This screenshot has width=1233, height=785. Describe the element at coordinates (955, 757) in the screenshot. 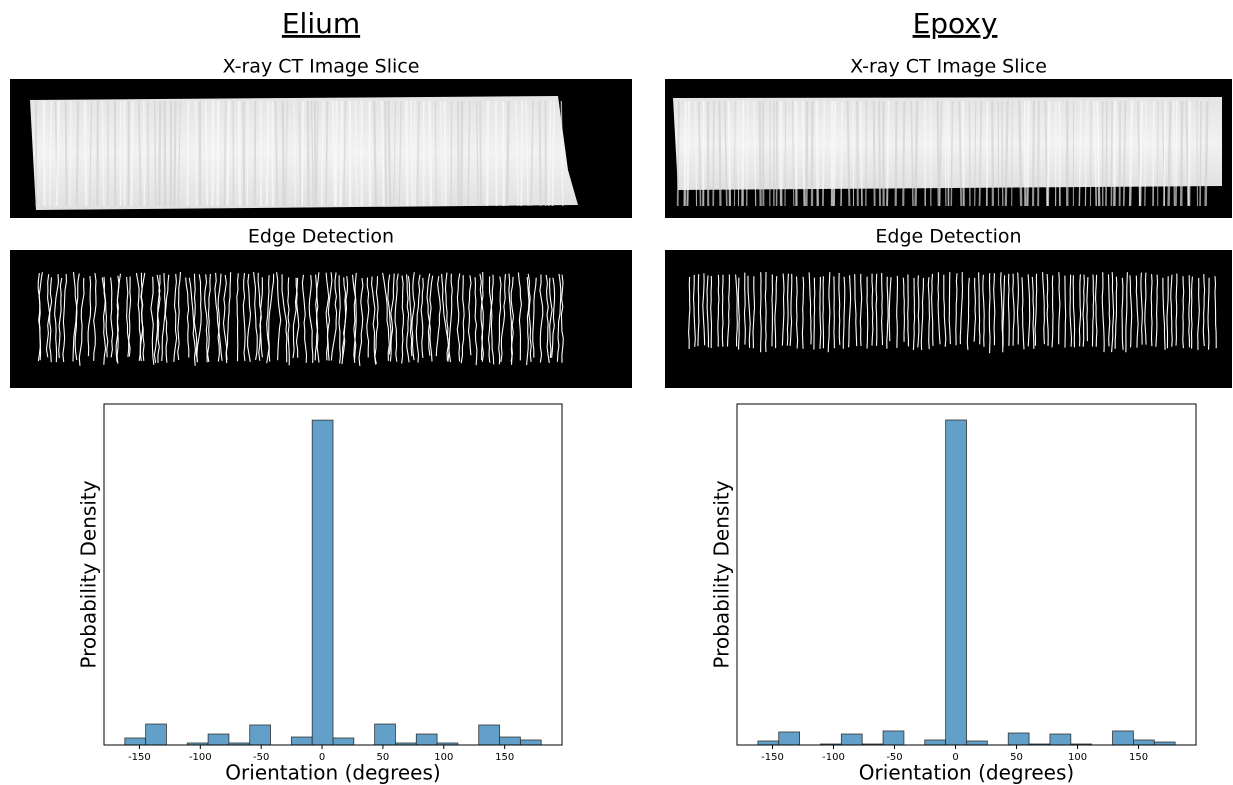

I see `x-tick-label: 0` at that location.